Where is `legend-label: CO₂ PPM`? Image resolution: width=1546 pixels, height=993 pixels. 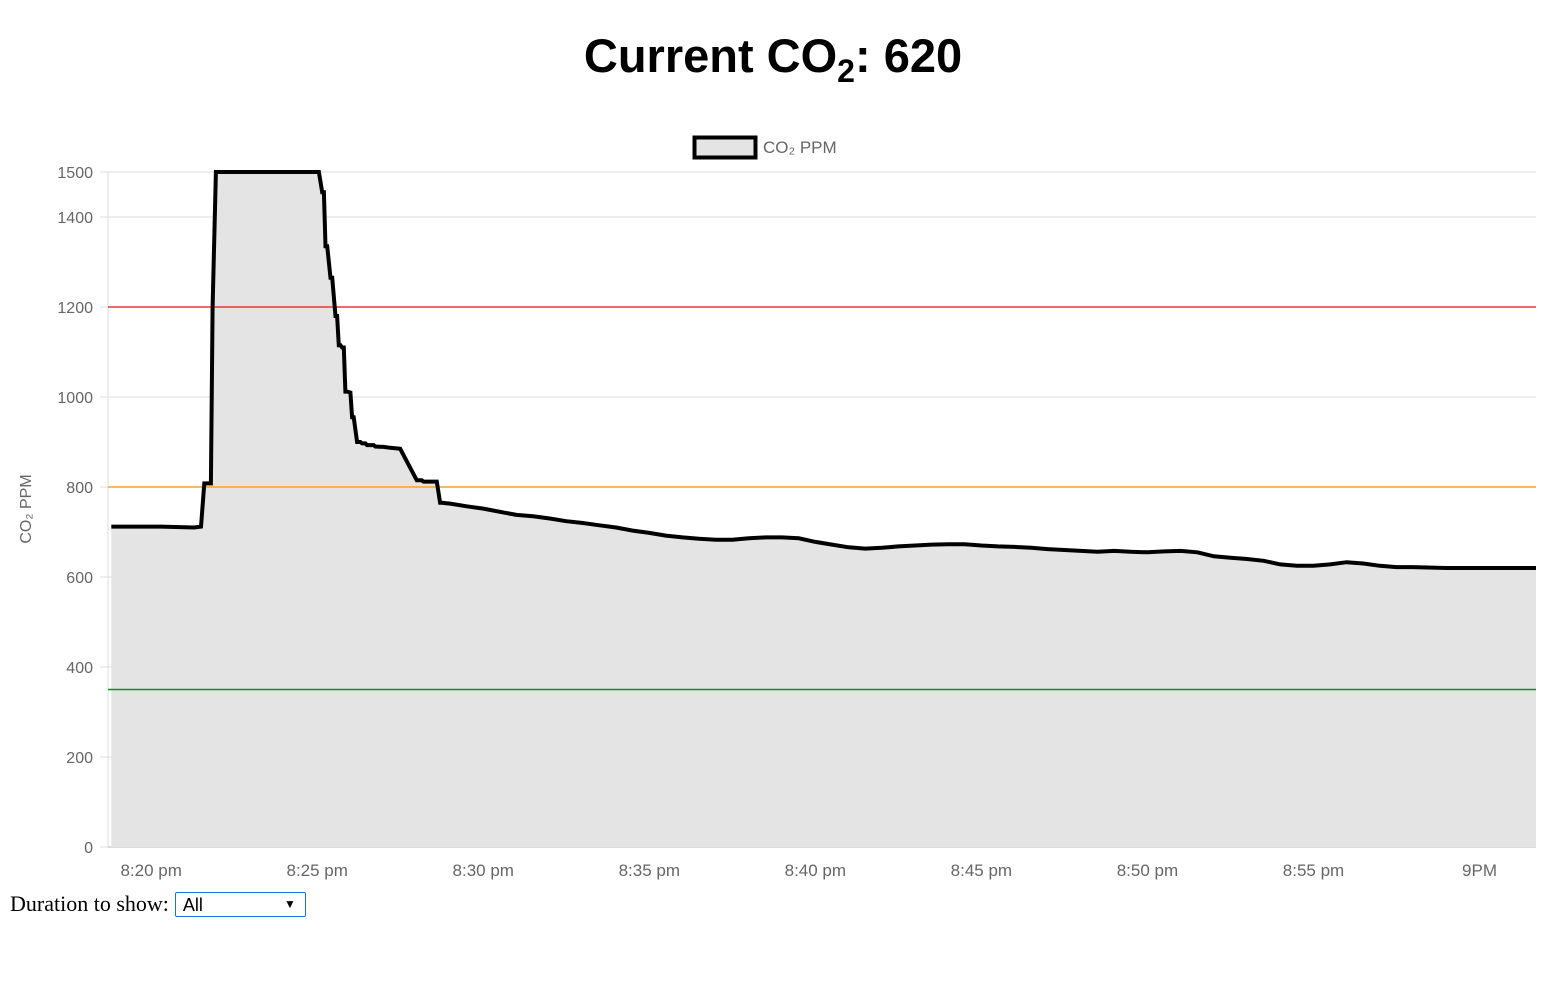 legend-label: CO₂ PPM is located at coordinates (800, 147).